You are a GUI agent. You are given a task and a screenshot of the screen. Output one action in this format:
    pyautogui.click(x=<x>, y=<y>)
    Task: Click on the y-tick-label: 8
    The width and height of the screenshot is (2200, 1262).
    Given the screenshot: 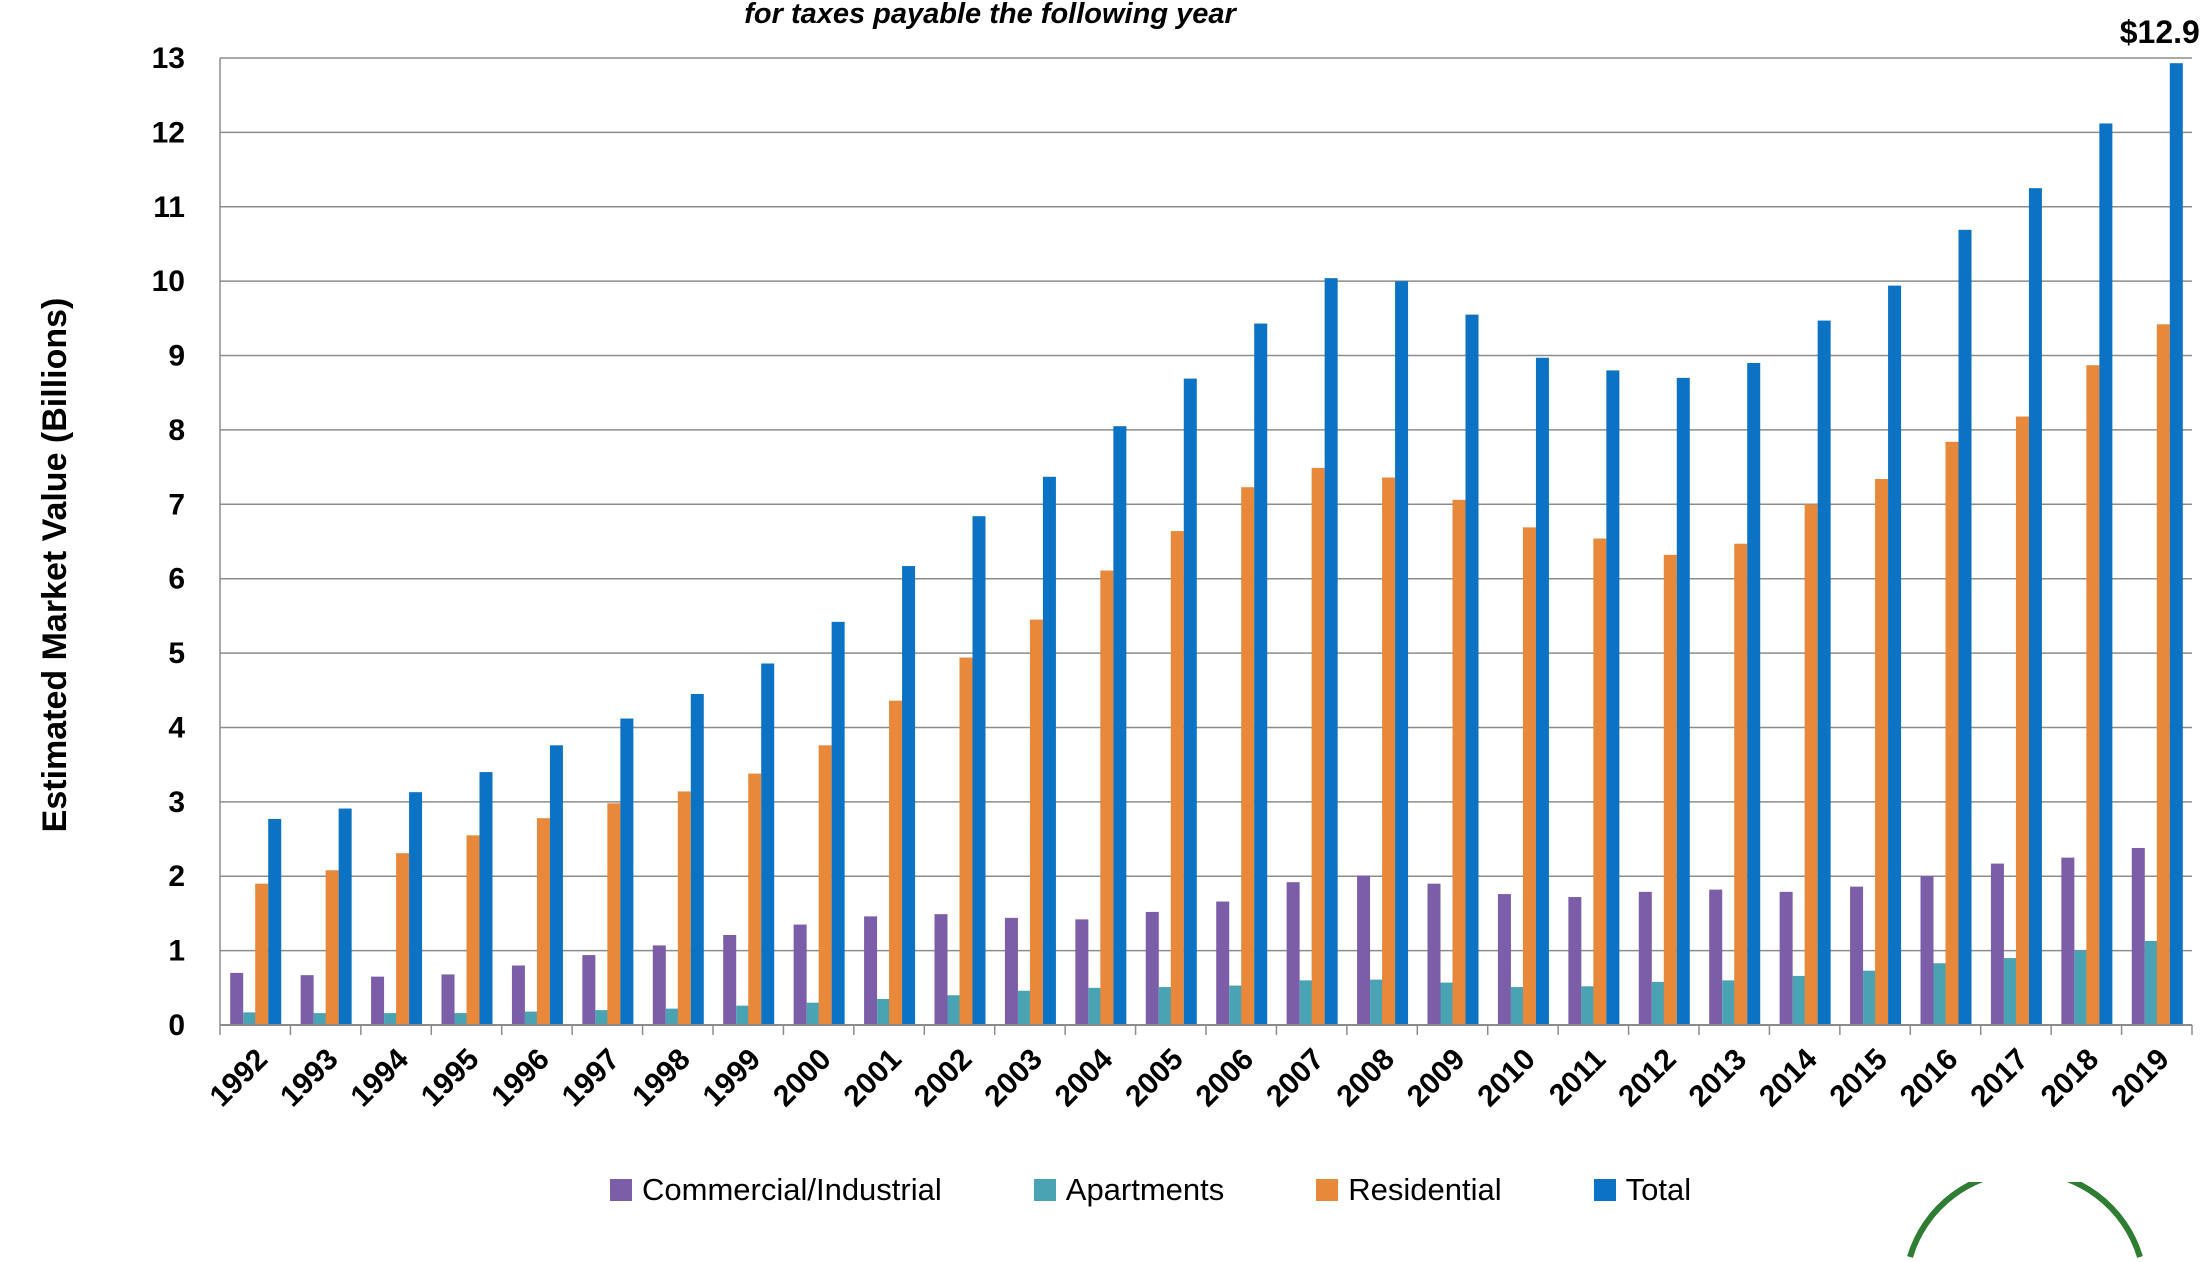 What is the action you would take?
    pyautogui.click(x=176, y=430)
    